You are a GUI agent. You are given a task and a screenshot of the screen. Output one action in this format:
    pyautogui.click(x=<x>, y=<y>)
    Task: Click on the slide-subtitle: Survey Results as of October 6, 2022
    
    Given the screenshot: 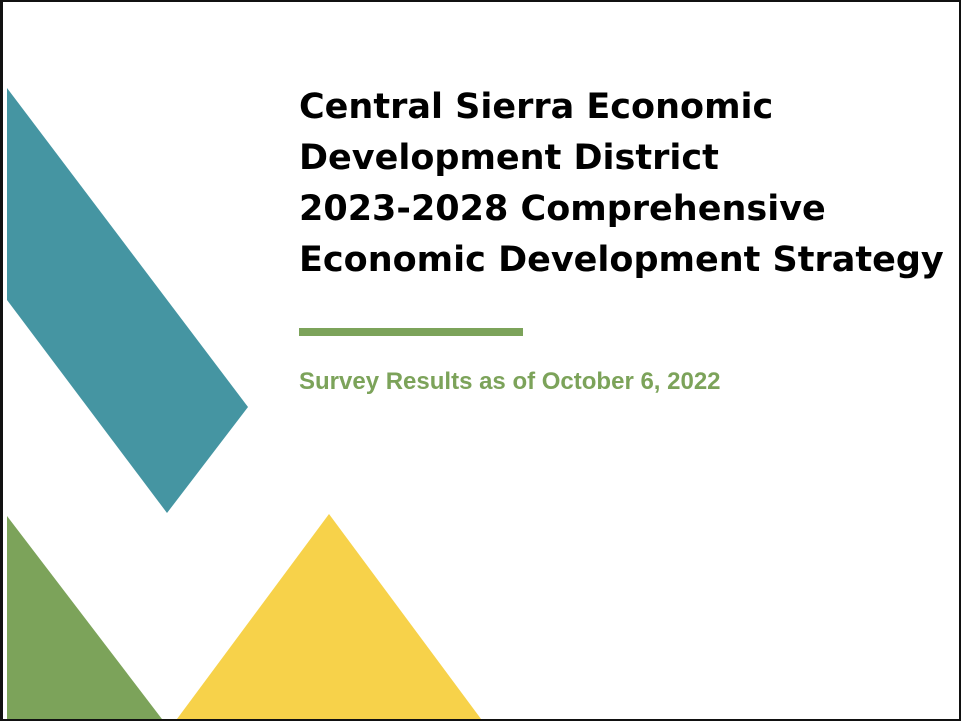 What is the action you would take?
    pyautogui.click(x=510, y=381)
    